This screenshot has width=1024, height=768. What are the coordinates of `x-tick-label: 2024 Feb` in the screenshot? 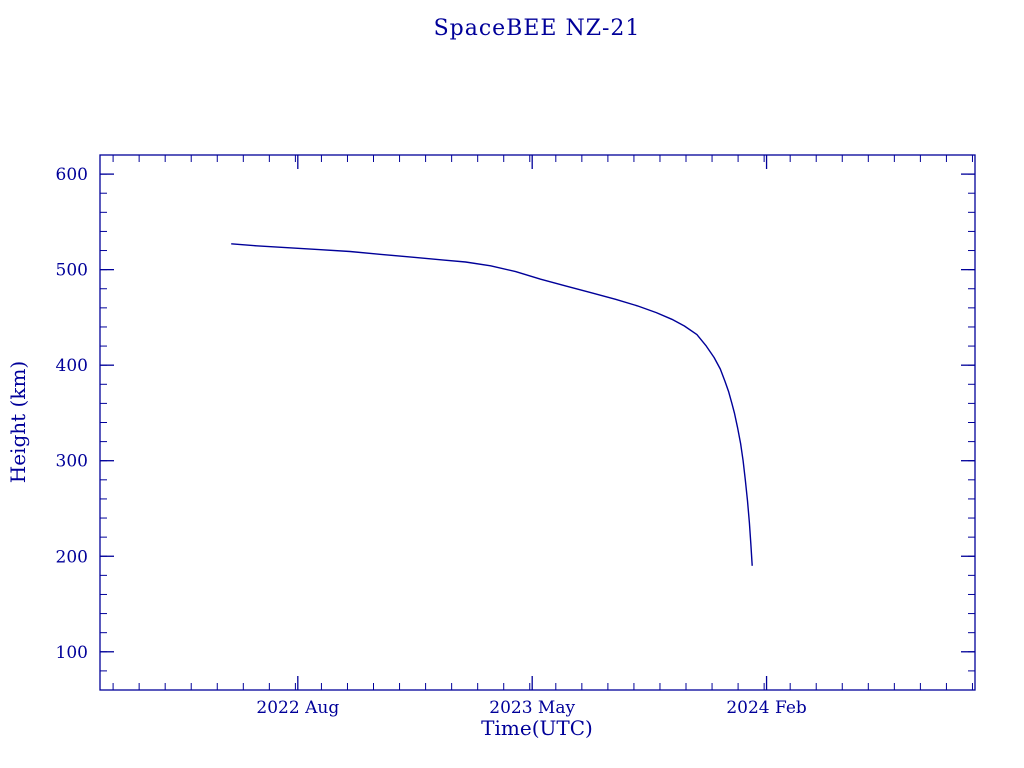 It's located at (766, 708).